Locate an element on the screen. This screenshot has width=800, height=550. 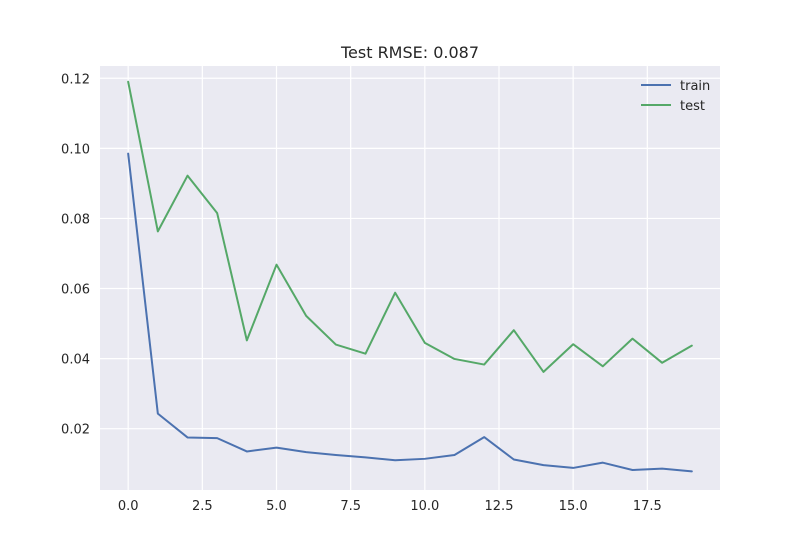
x-tick-label: 12.5 is located at coordinates (499, 506).